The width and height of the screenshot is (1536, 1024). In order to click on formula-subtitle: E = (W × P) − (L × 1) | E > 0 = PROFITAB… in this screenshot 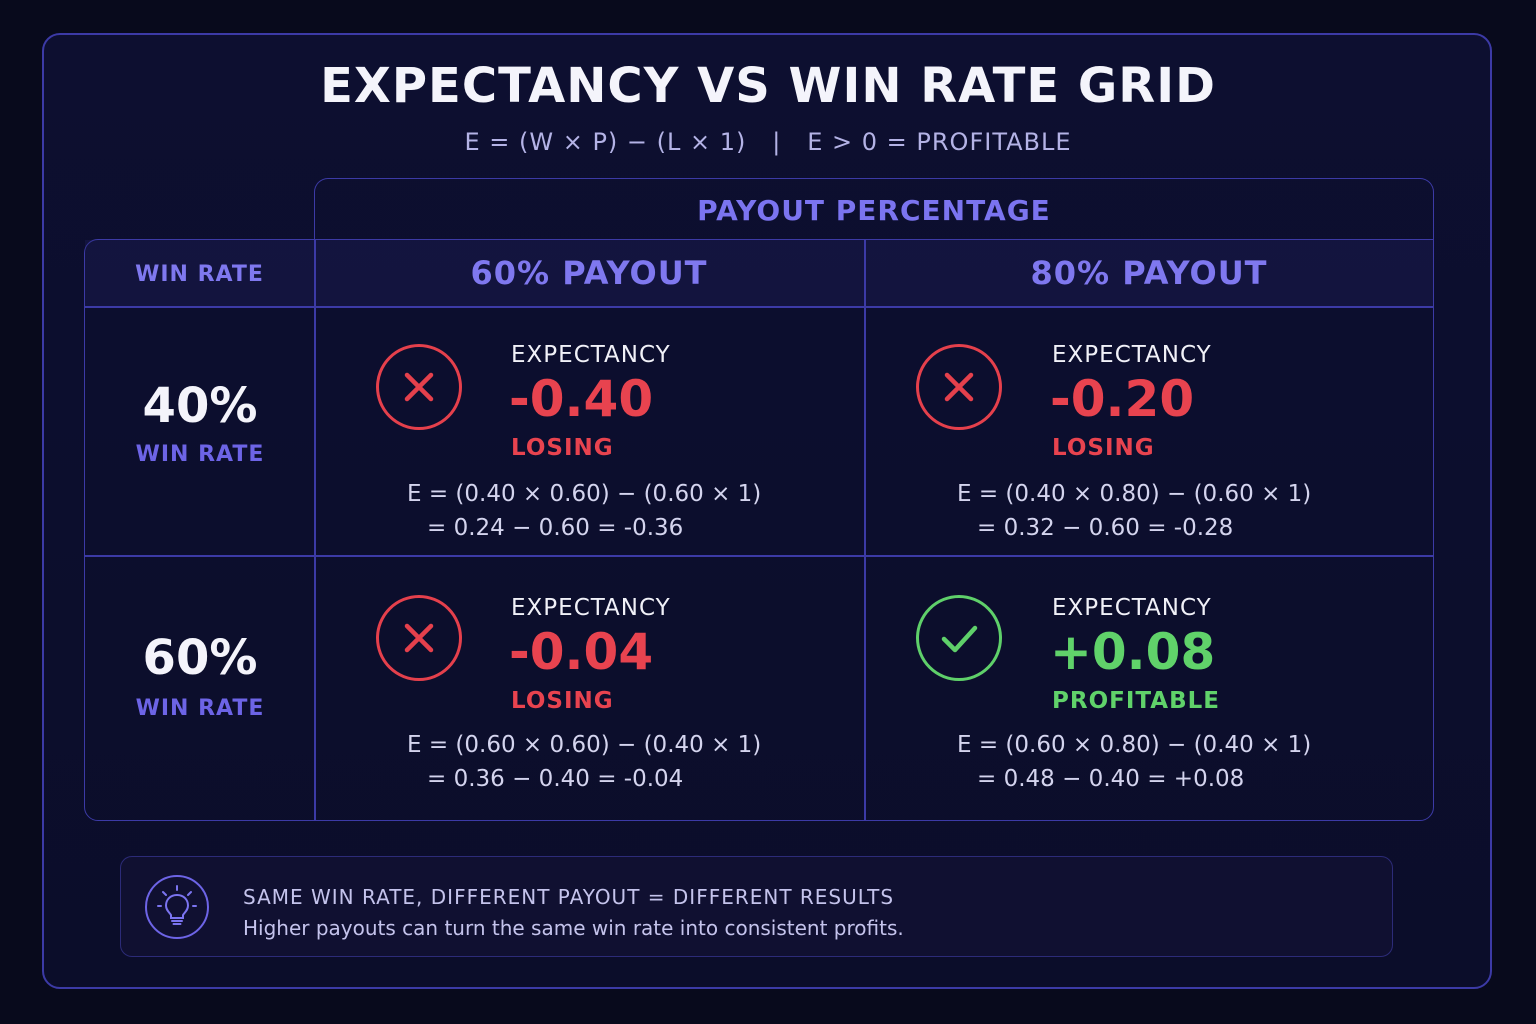, I will do `click(768, 142)`.